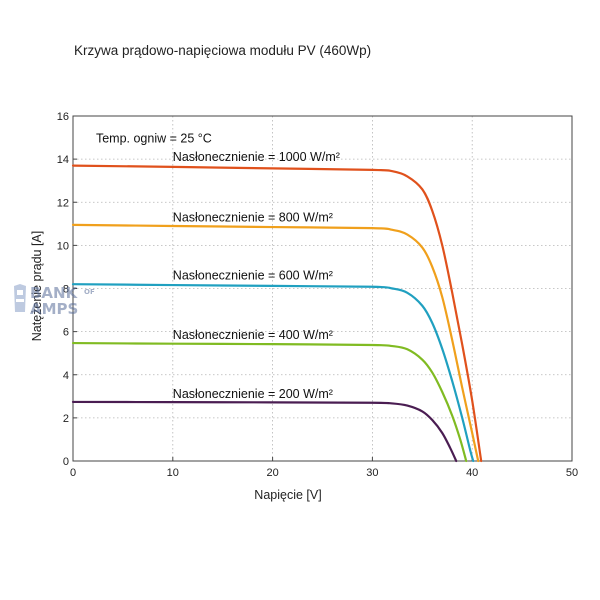 The height and width of the screenshot is (600, 600). I want to click on y-tick-label: 4, so click(66, 376).